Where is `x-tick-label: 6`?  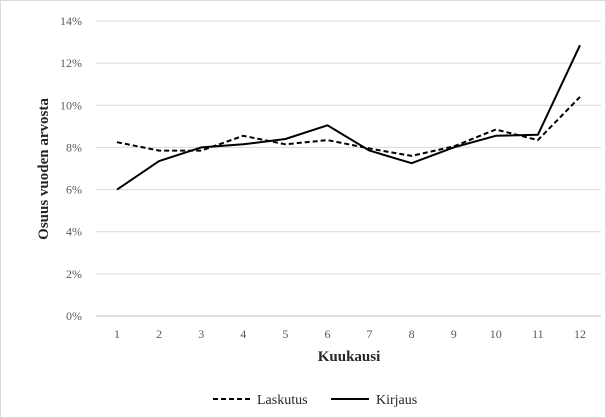 x-tick-label: 6 is located at coordinates (327, 334).